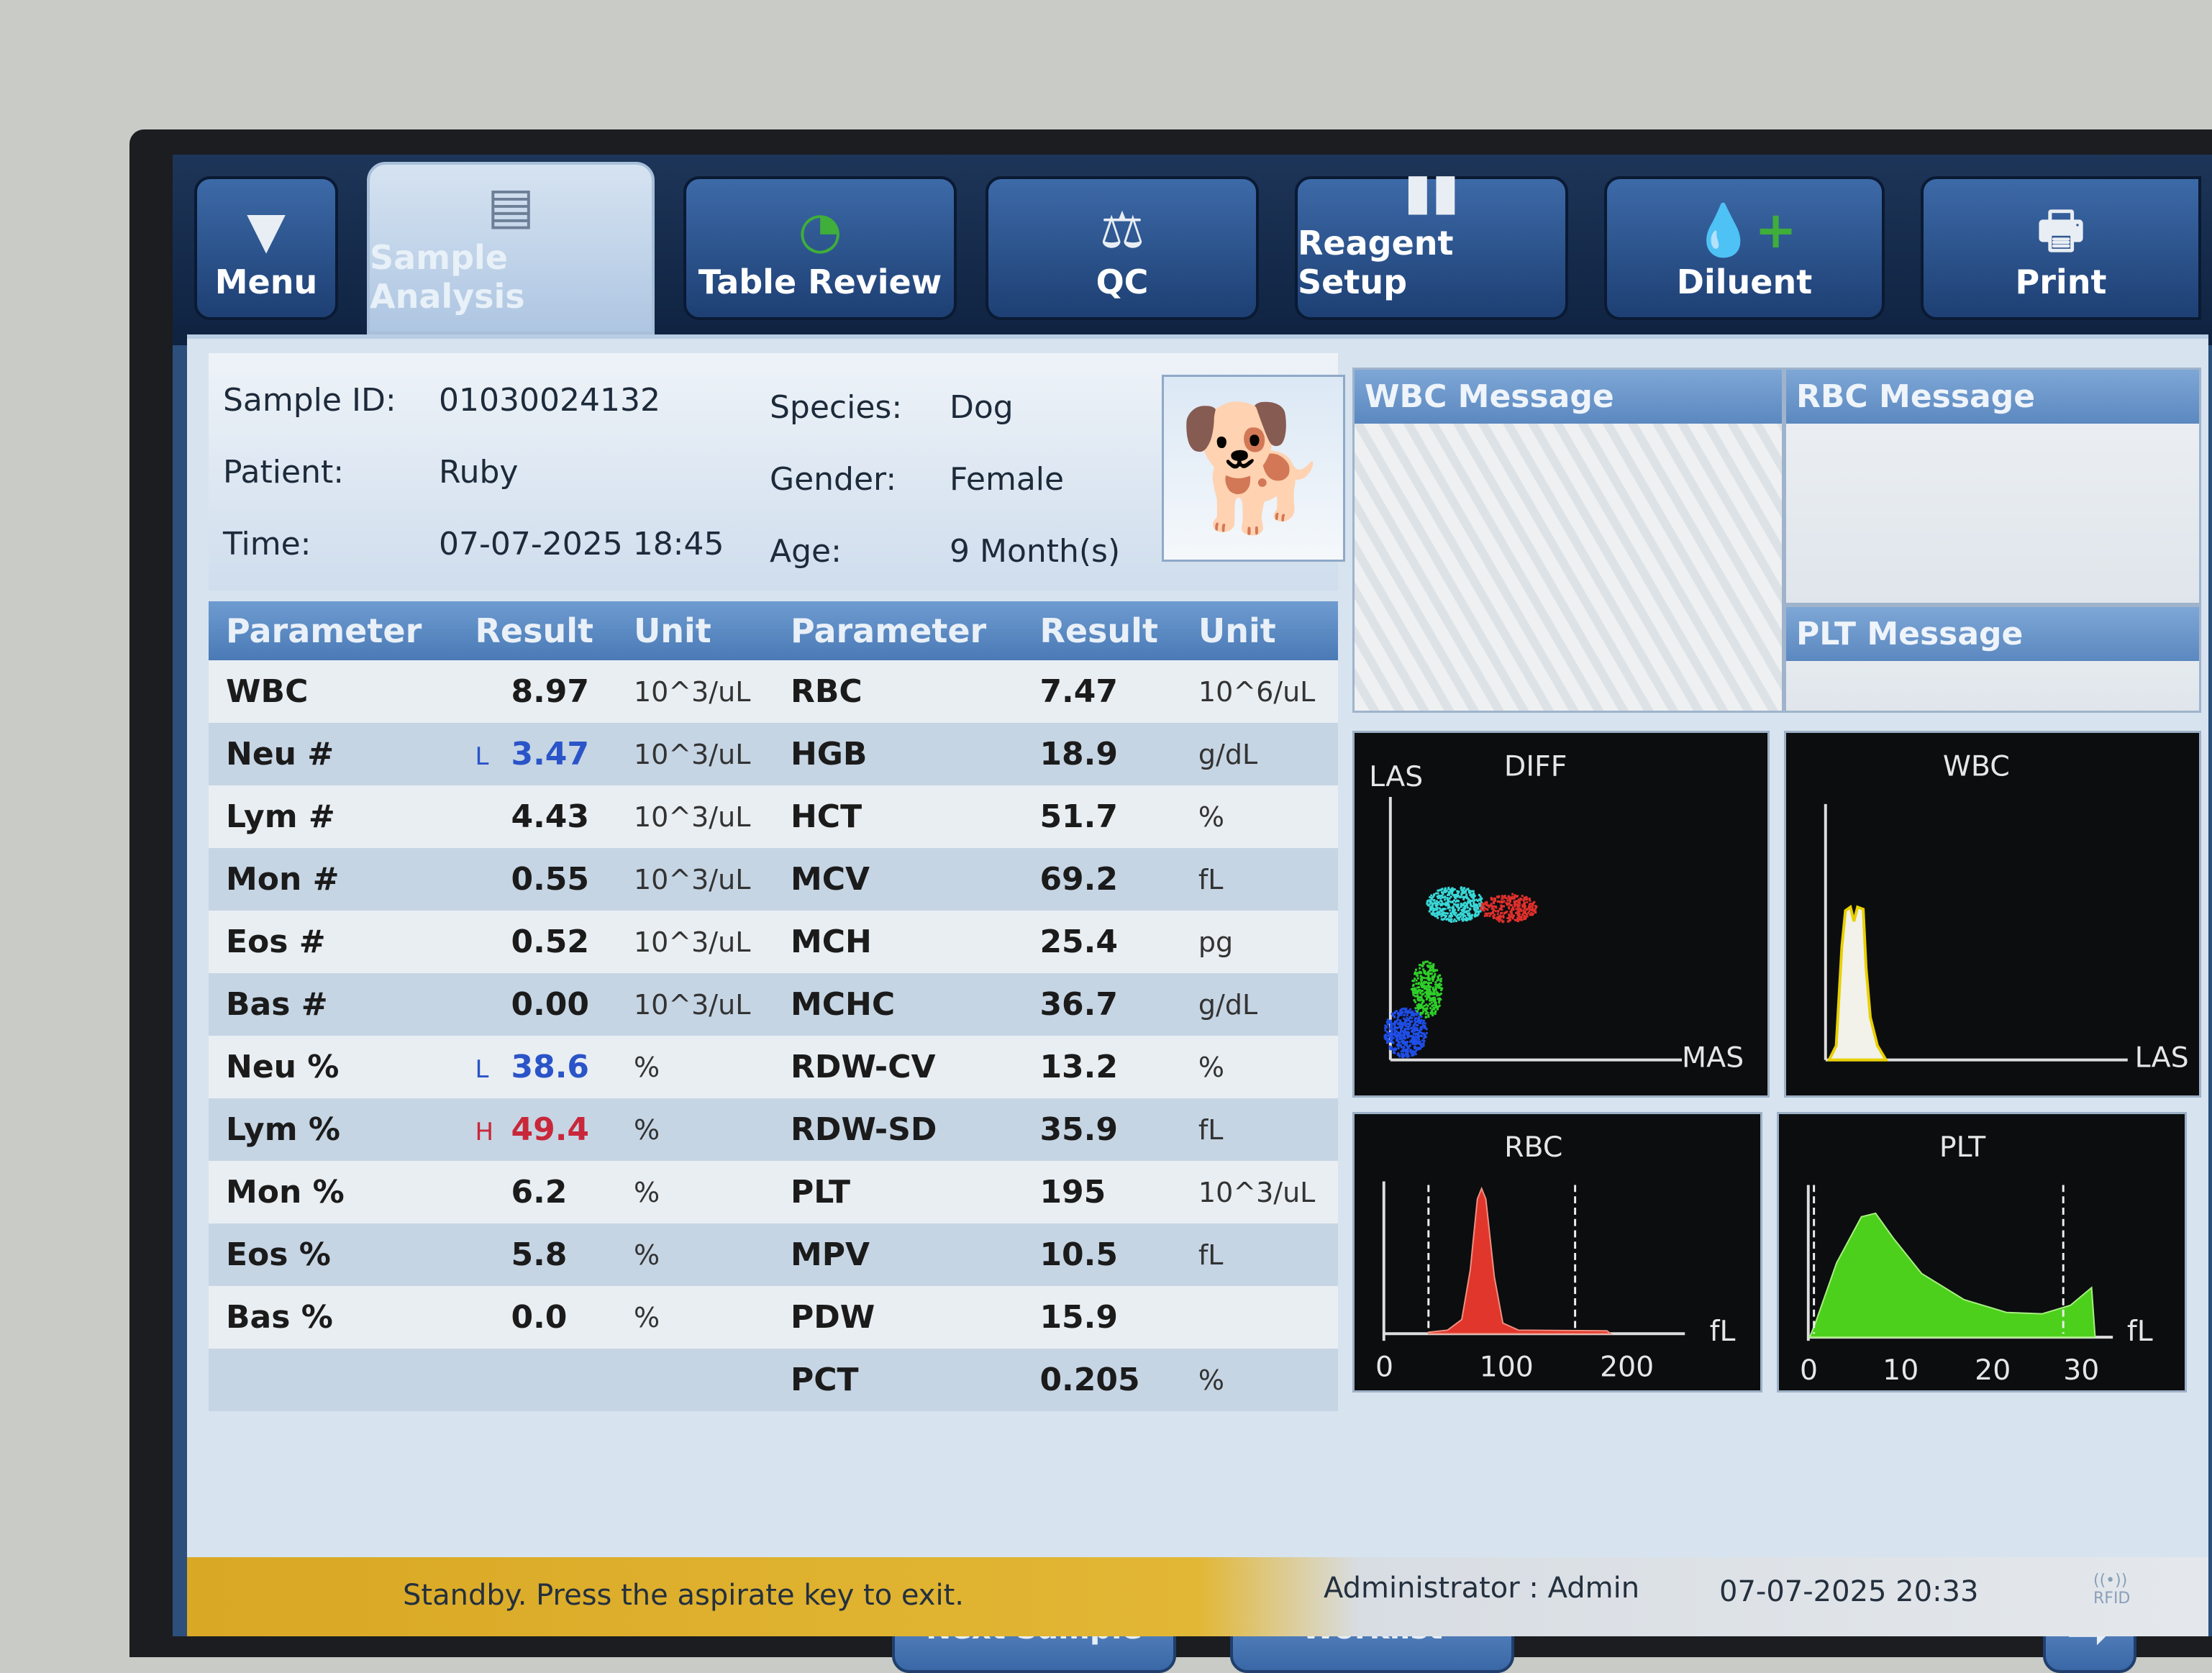 Image resolution: width=2212 pixels, height=1673 pixels. What do you see at coordinates (898, 1129) in the screenshot?
I see `parameter-name: RDW-SD` at bounding box center [898, 1129].